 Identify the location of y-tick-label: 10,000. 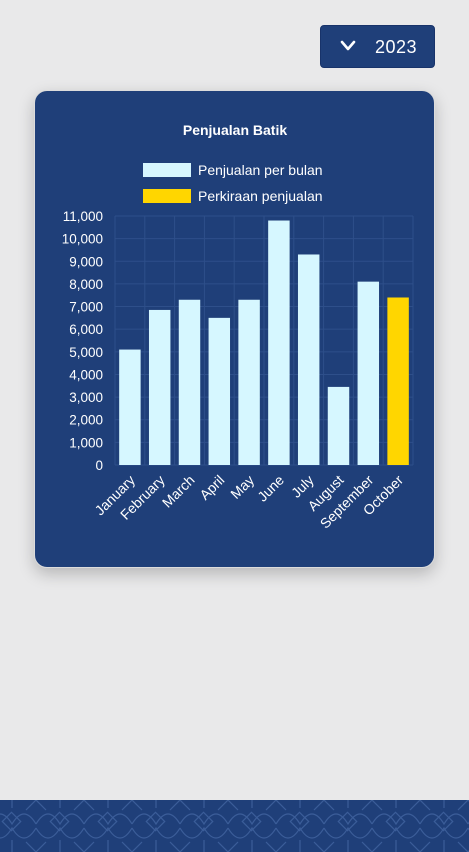
(82, 239).